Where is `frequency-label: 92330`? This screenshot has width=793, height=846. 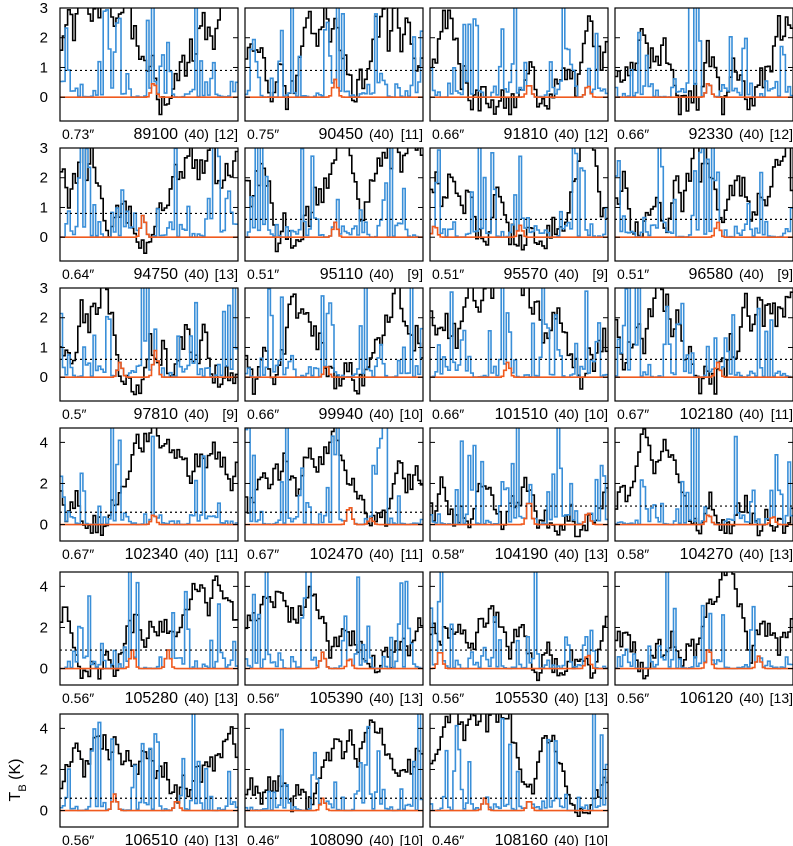
frequency-label: 92330 is located at coordinates (711, 134).